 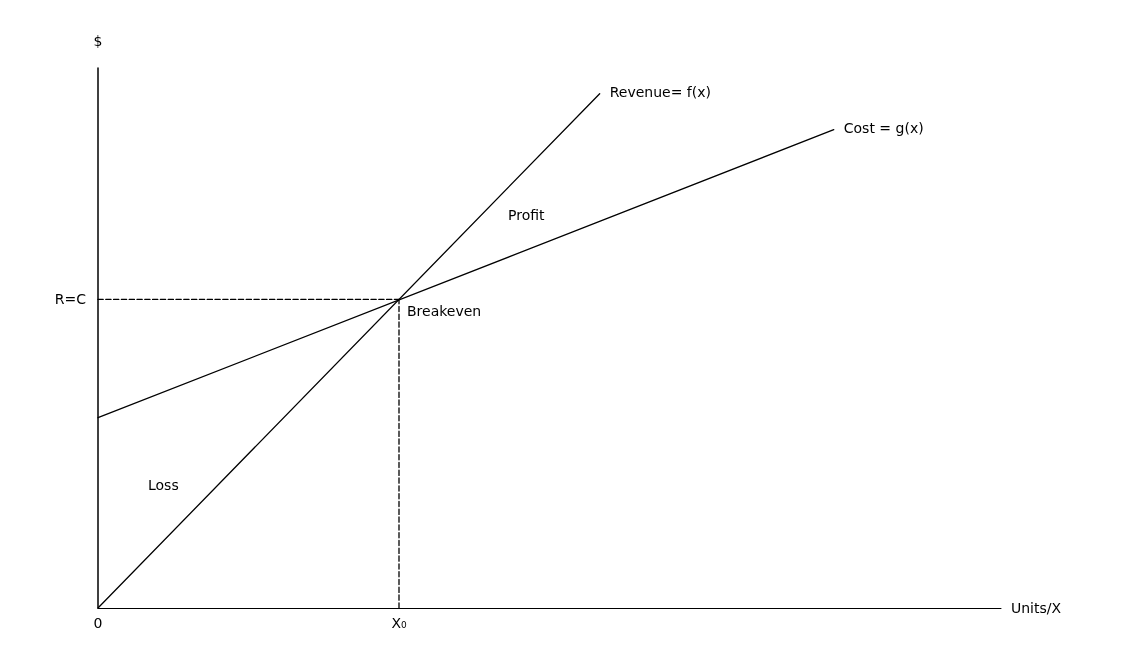 What do you see at coordinates (660, 91) in the screenshot?
I see `series-label: Revenue= f(x)` at bounding box center [660, 91].